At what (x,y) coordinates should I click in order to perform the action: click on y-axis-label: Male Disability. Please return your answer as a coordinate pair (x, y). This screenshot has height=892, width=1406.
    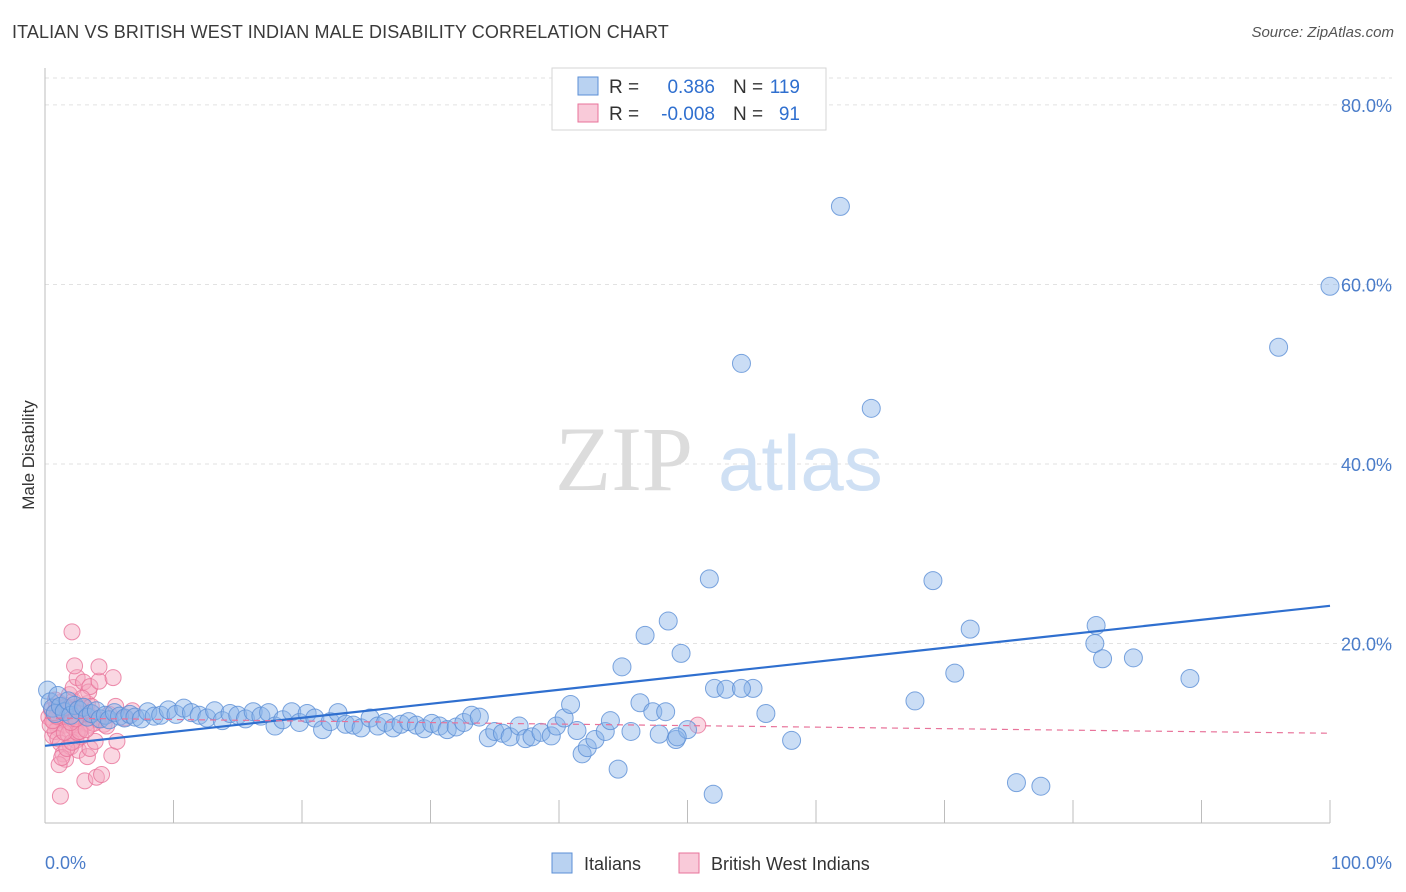
    Looking at the image, I should click on (28, 455).